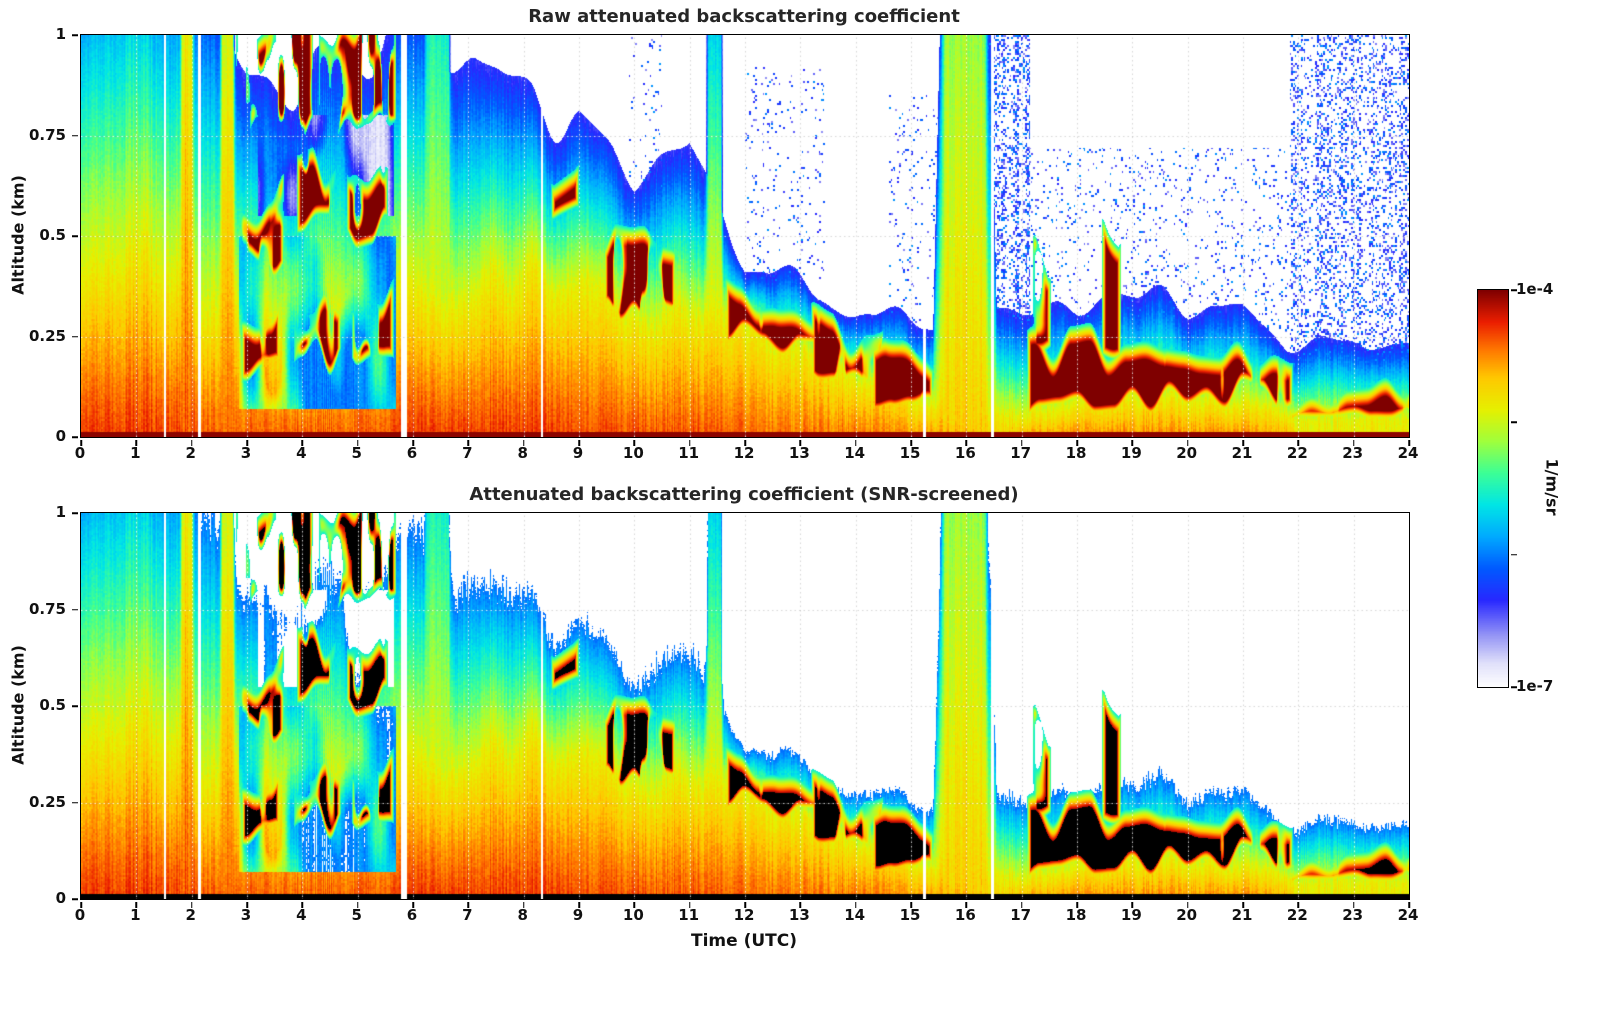 The height and width of the screenshot is (1020, 1621). I want to click on x-tick-labels-screened: 0 1 2 3 4 5 6 7 8 9 10 11 12 13 14 15 16 17 18 19 20 21 22 23 24, so click(747, 916).